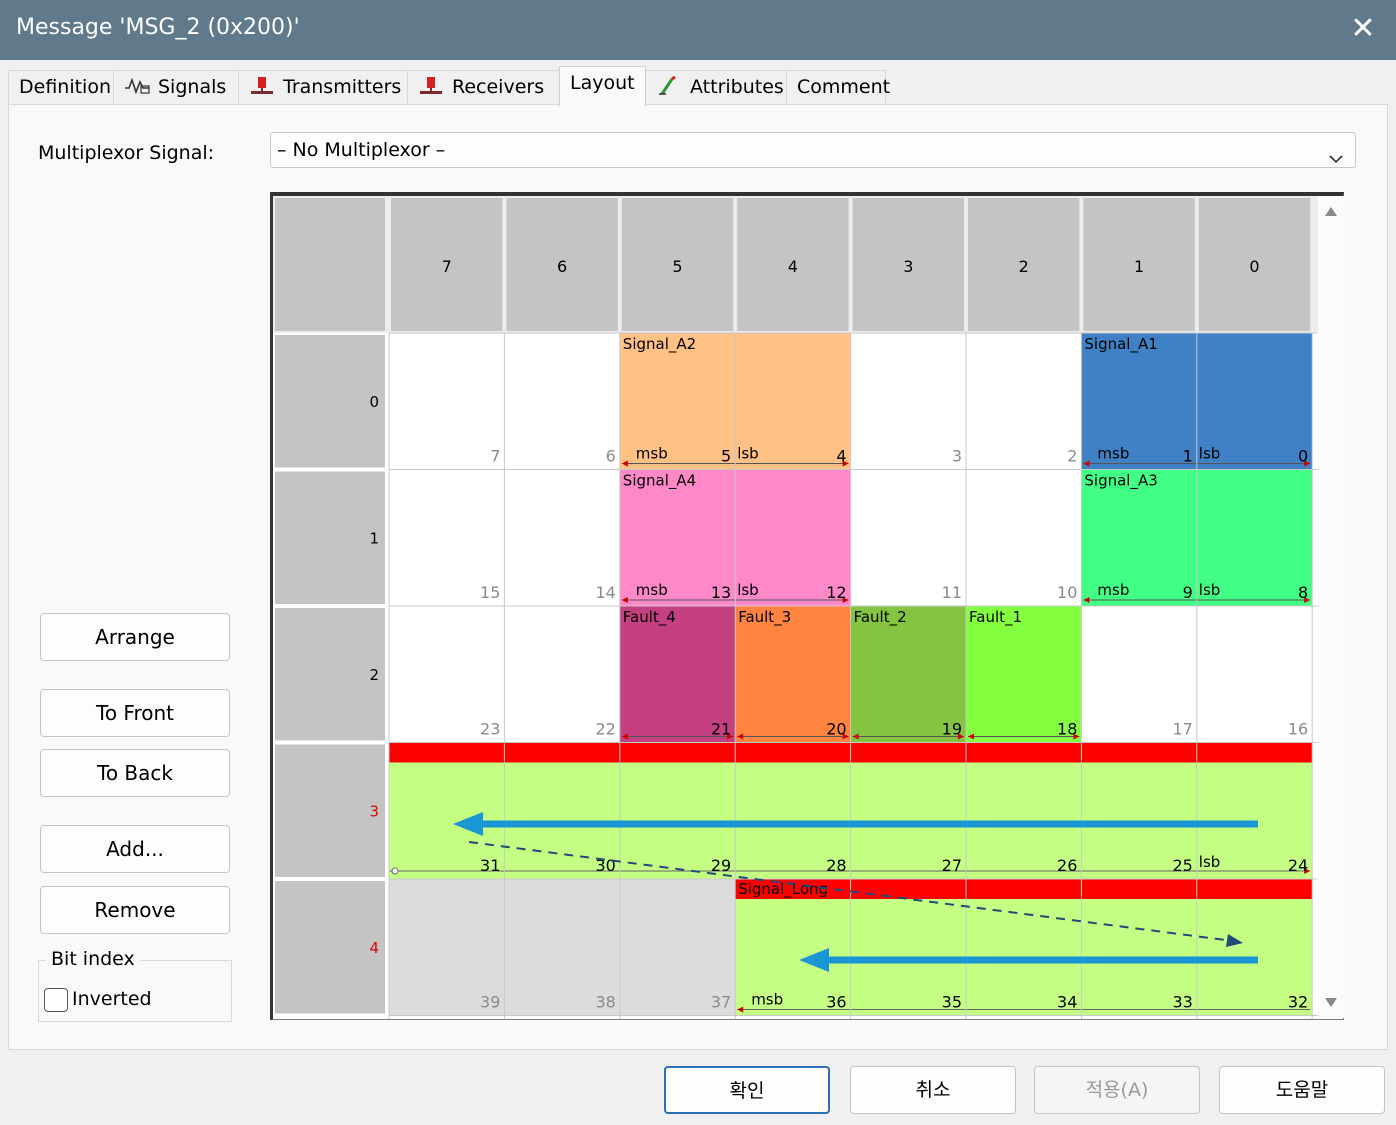 The image size is (1396, 1125). I want to click on bit-number: 37, so click(721, 1002).